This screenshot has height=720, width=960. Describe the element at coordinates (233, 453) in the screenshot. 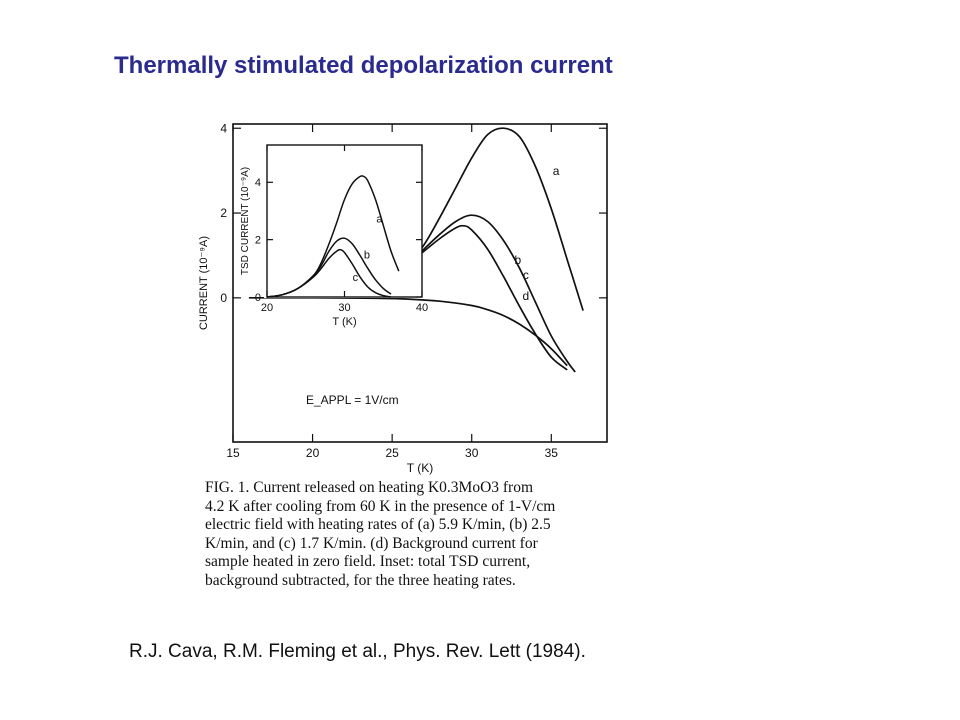

I see `main-x-tick-label: 15` at that location.